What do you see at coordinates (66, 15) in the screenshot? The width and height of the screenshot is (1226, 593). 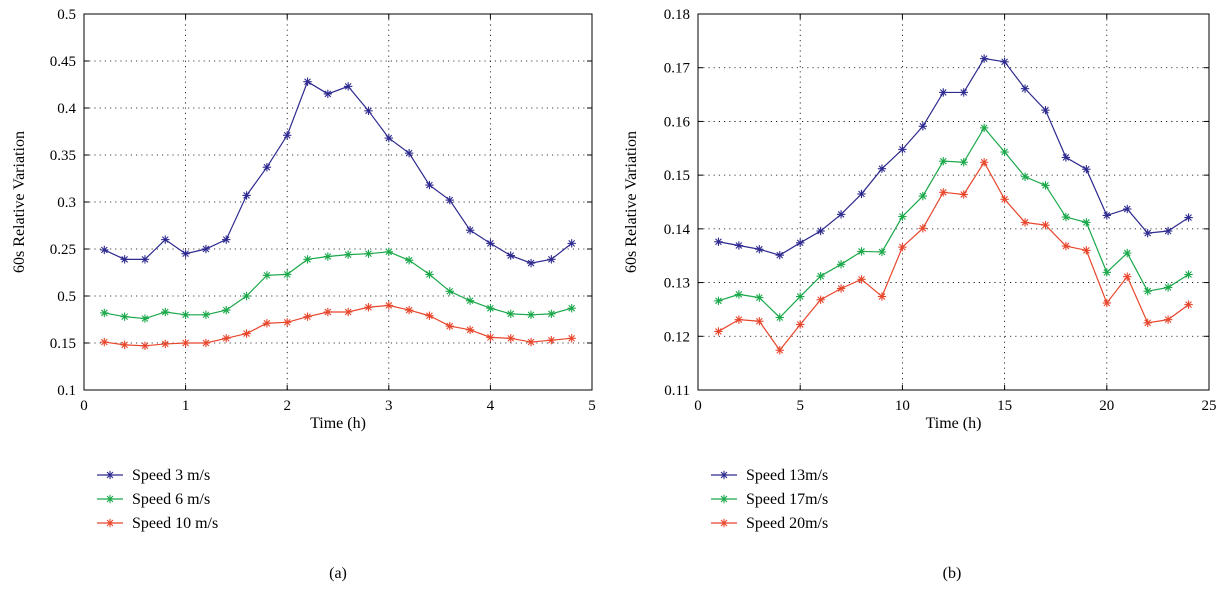 I see `y-tick-label: 0.5` at bounding box center [66, 15].